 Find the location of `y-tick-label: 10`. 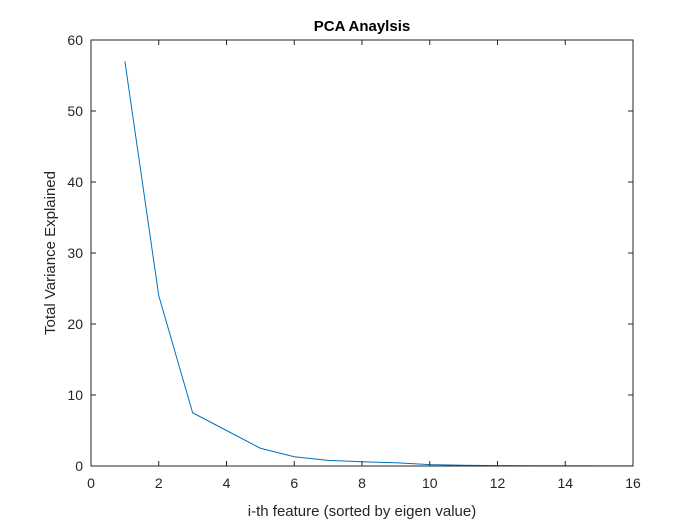

y-tick-label: 10 is located at coordinates (75, 395).